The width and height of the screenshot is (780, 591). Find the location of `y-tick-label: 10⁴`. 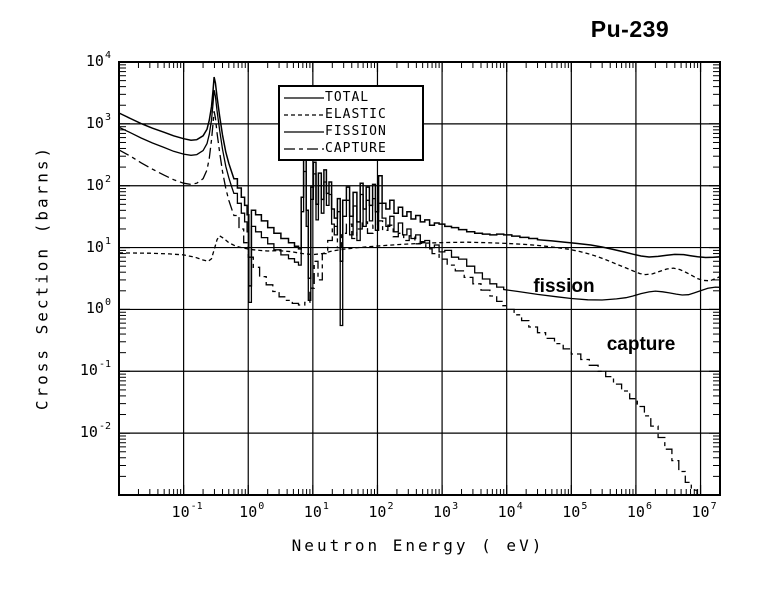

y-tick-label: 10⁴ is located at coordinates (98, 60).